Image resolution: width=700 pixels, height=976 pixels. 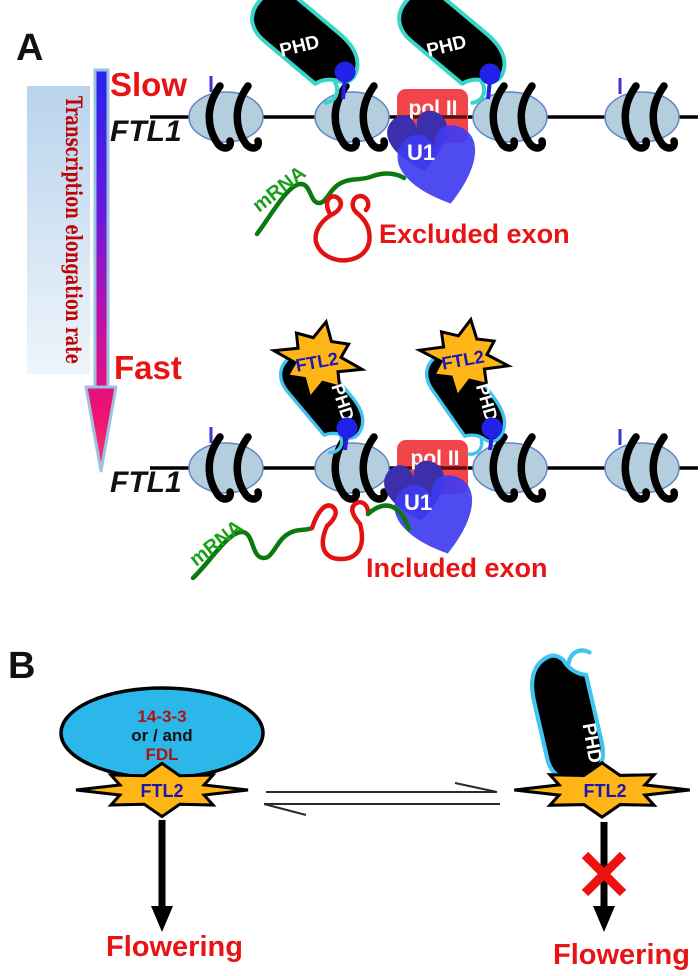 What do you see at coordinates (148, 367) in the screenshot?
I see `fast-label: Fast` at bounding box center [148, 367].